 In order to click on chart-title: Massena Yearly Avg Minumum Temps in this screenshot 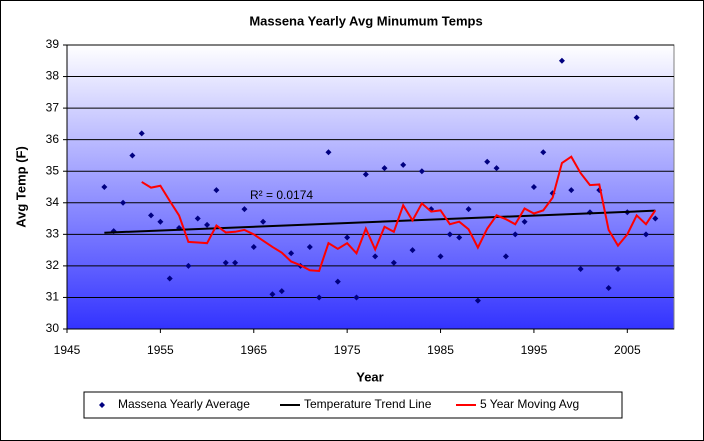, I will do `click(365, 20)`.